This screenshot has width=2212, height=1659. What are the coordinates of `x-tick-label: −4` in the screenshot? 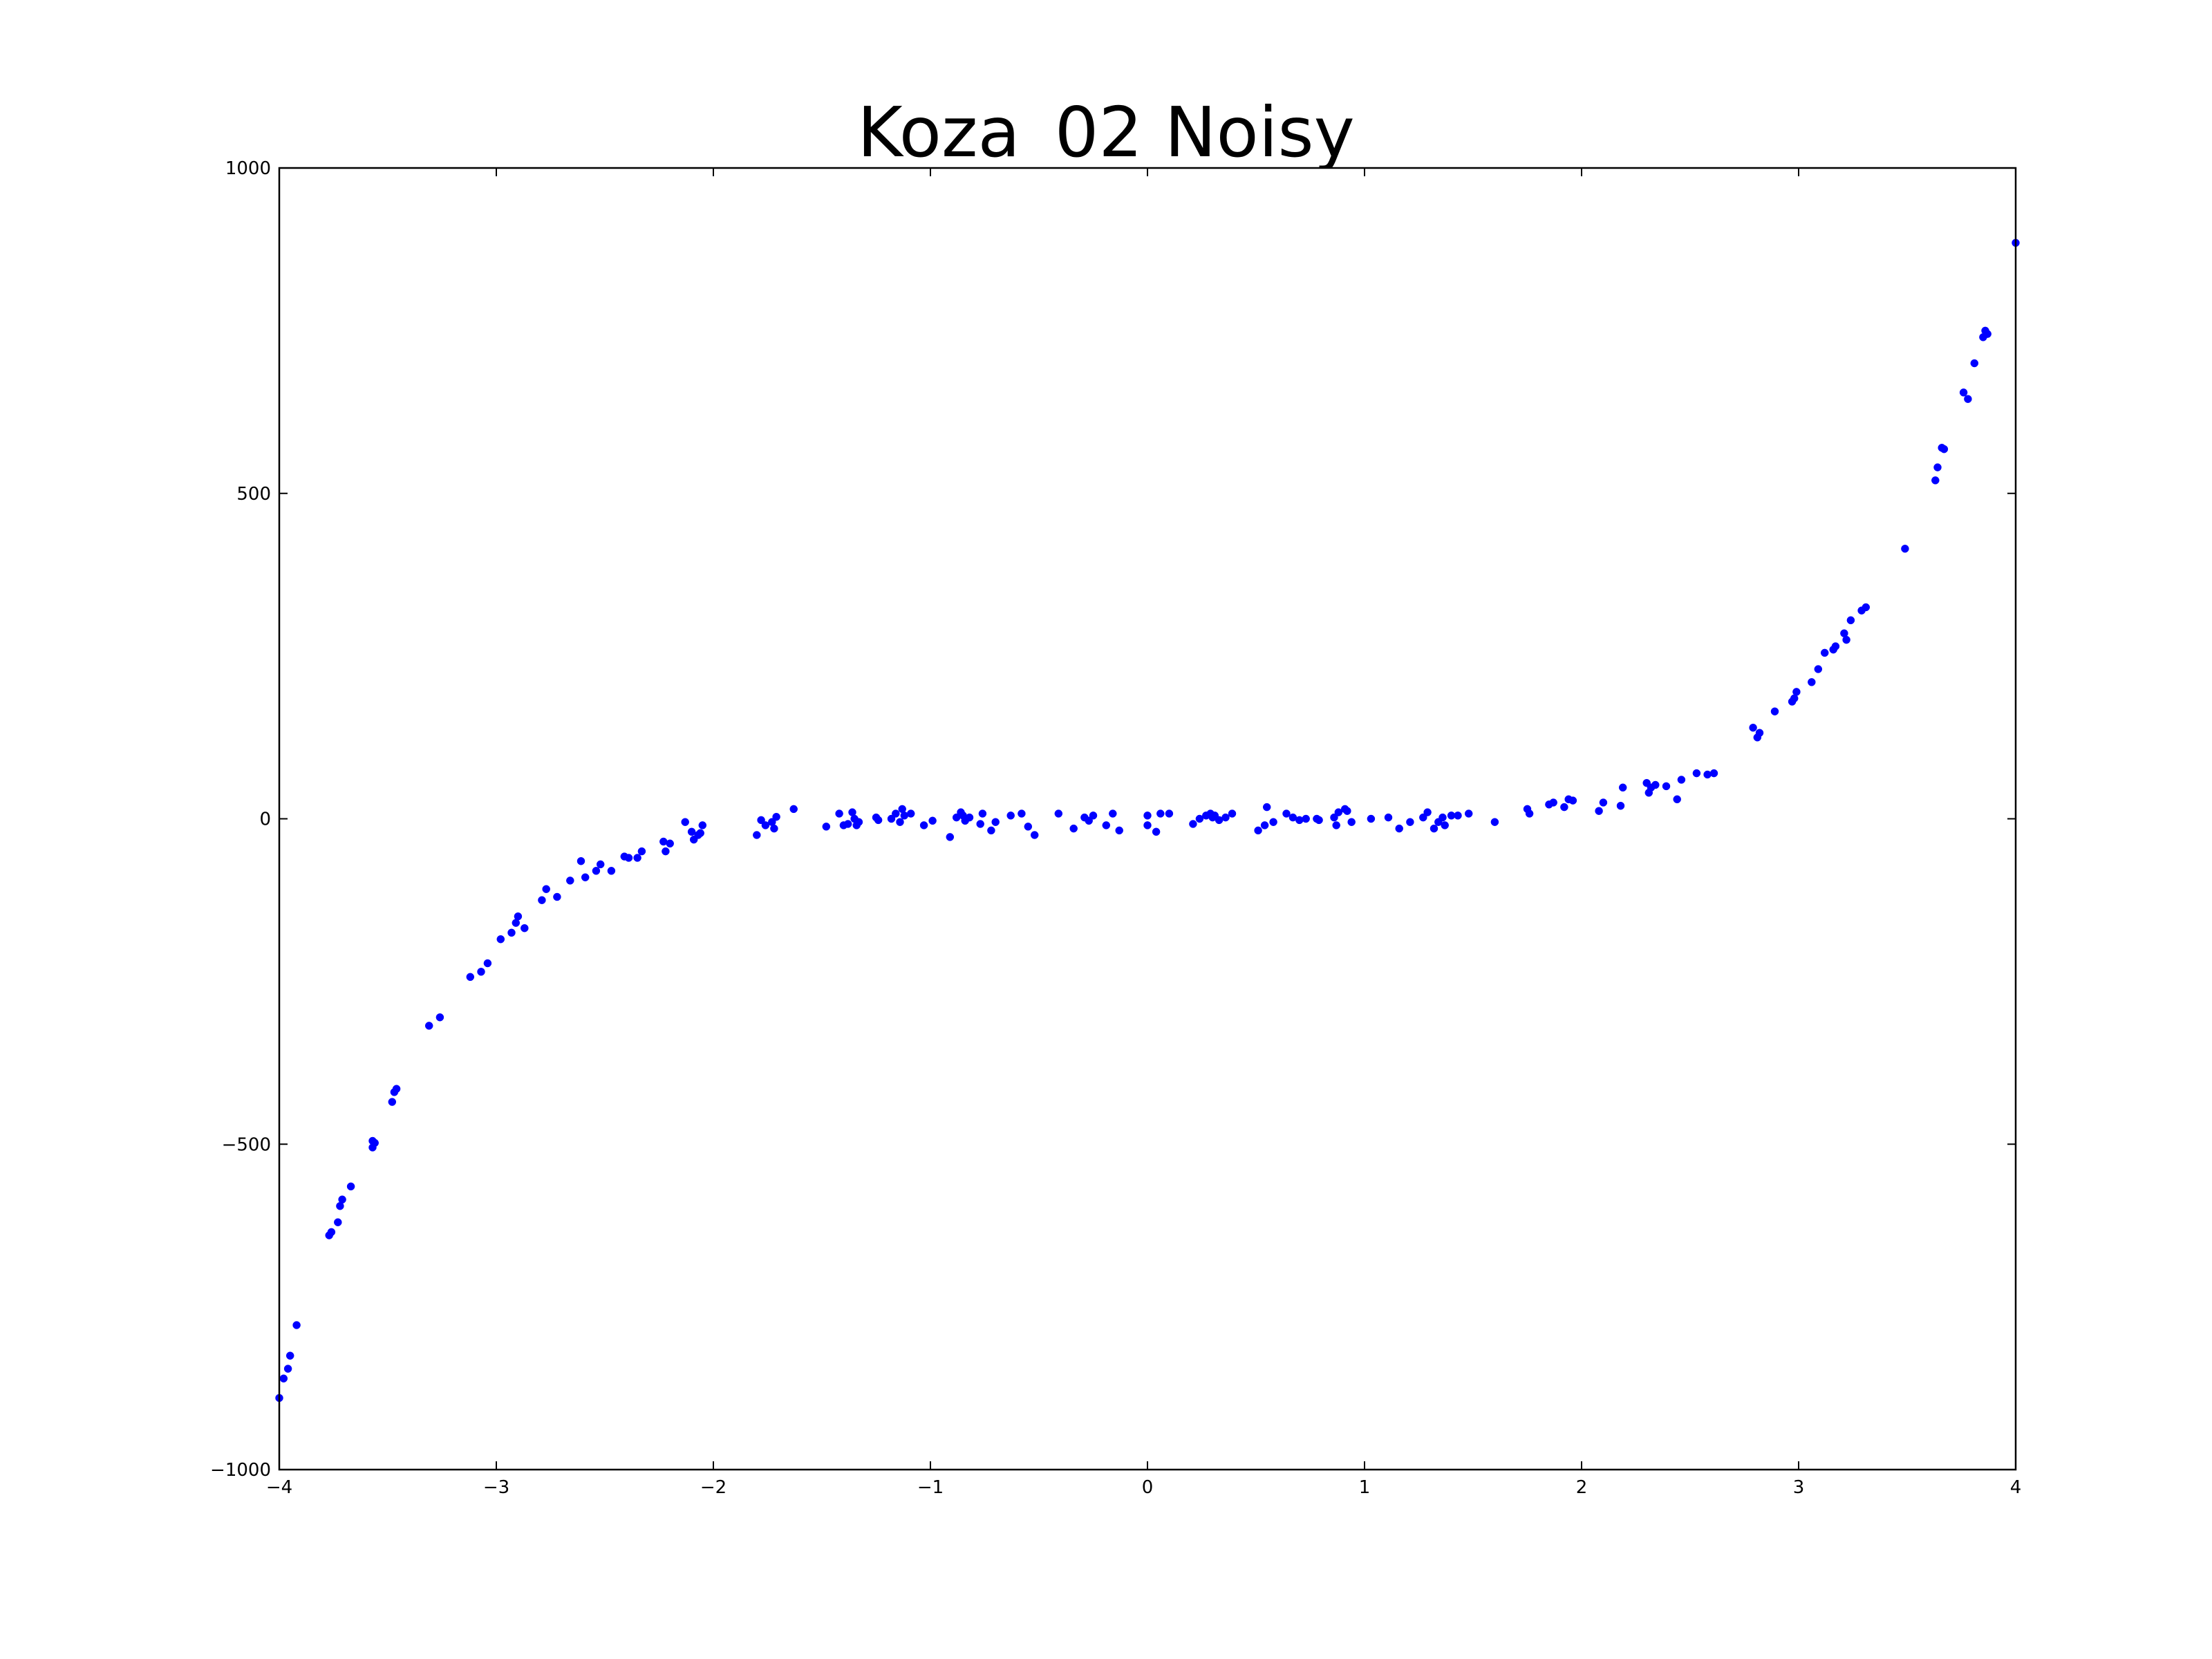 It's located at (279, 1488).